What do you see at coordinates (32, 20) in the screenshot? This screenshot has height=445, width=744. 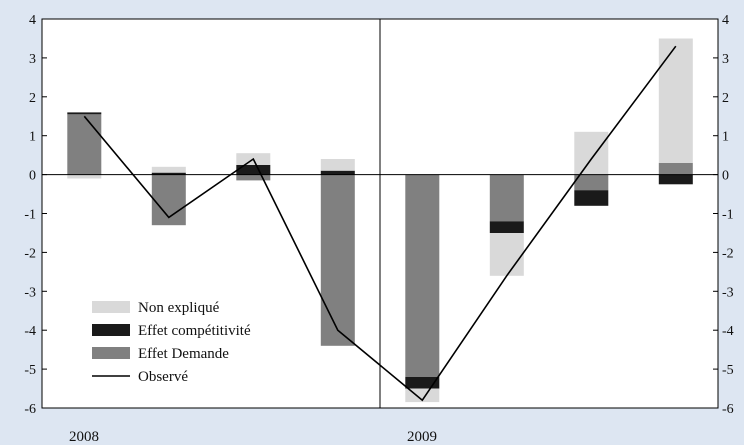 I see `y-tick-label-left: 4` at bounding box center [32, 20].